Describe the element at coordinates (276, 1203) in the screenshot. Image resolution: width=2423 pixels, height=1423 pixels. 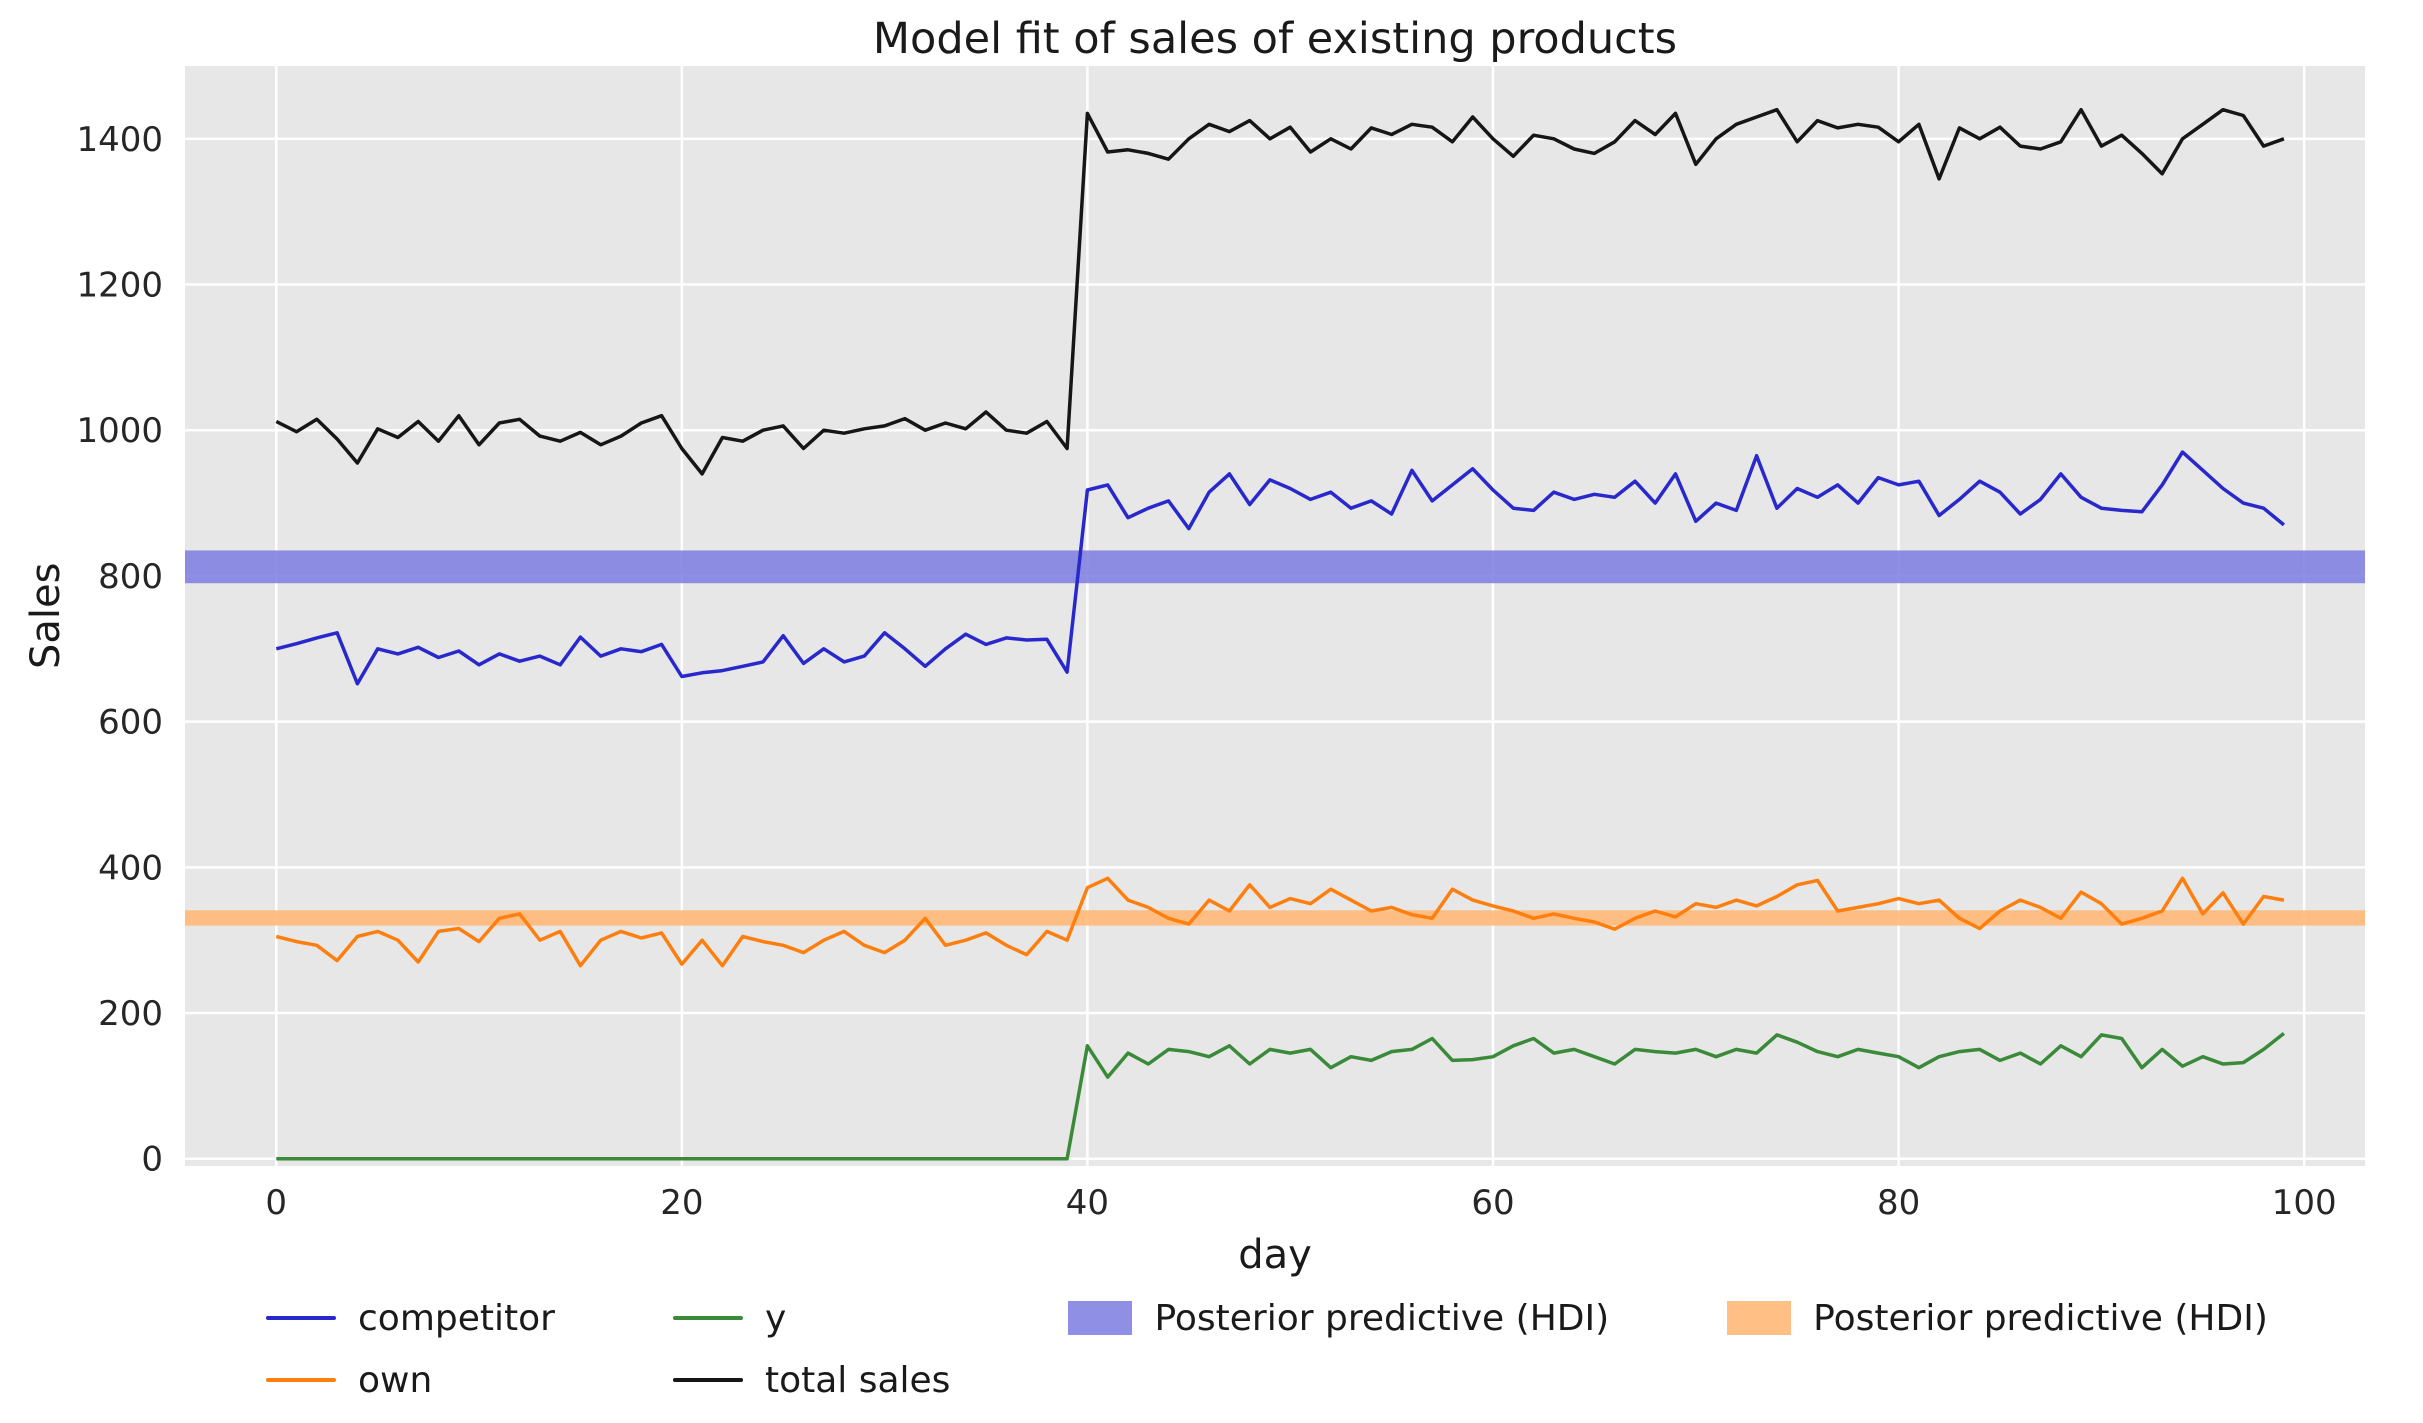
I see `x-tick-label: 0` at that location.